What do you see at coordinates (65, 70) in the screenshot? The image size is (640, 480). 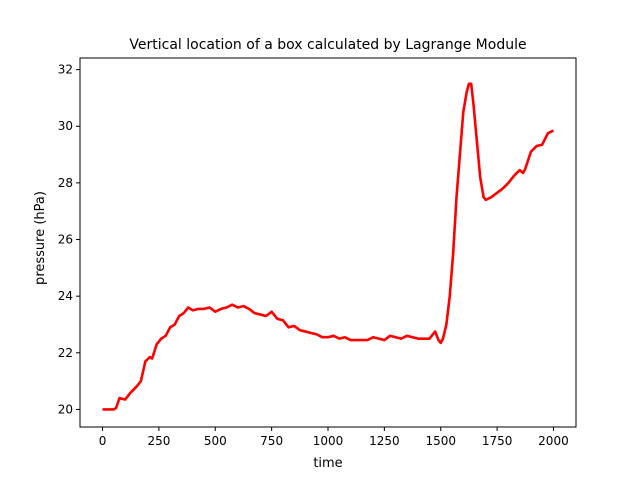 I see `y-tick-label: 32` at bounding box center [65, 70].